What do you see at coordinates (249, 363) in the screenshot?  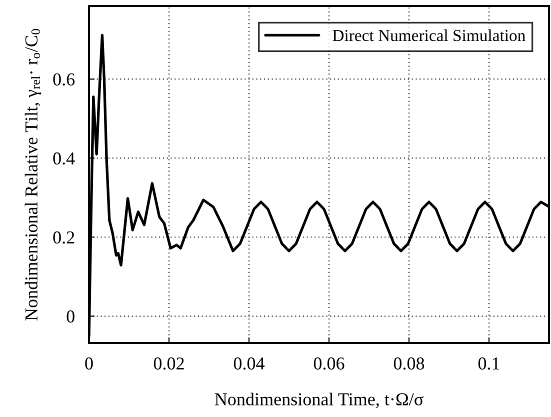 I see `x-tick-label: 0.04` at bounding box center [249, 363].